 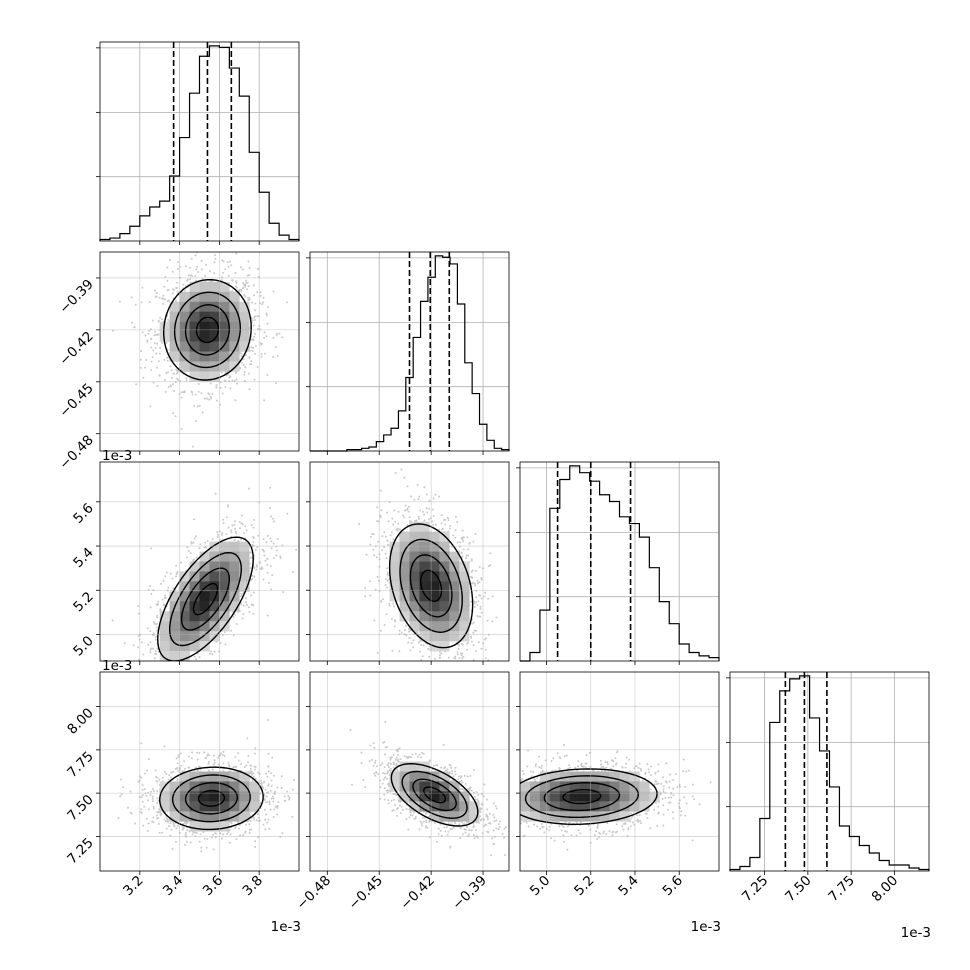 I want to click on ytick-label-2-3: −0.42, so click(x=76, y=348).